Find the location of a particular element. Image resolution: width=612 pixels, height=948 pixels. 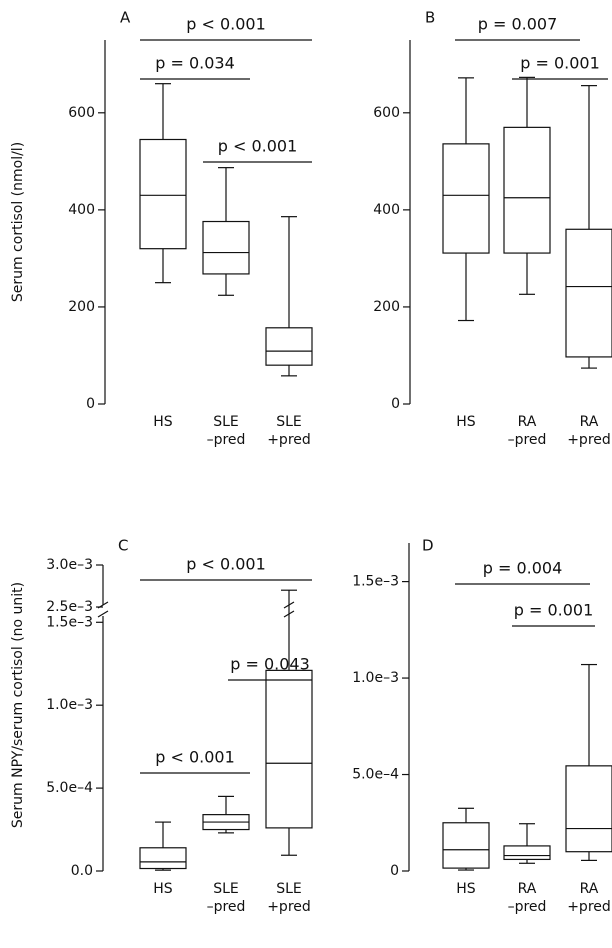

panel-label: D is located at coordinates (428, 546).